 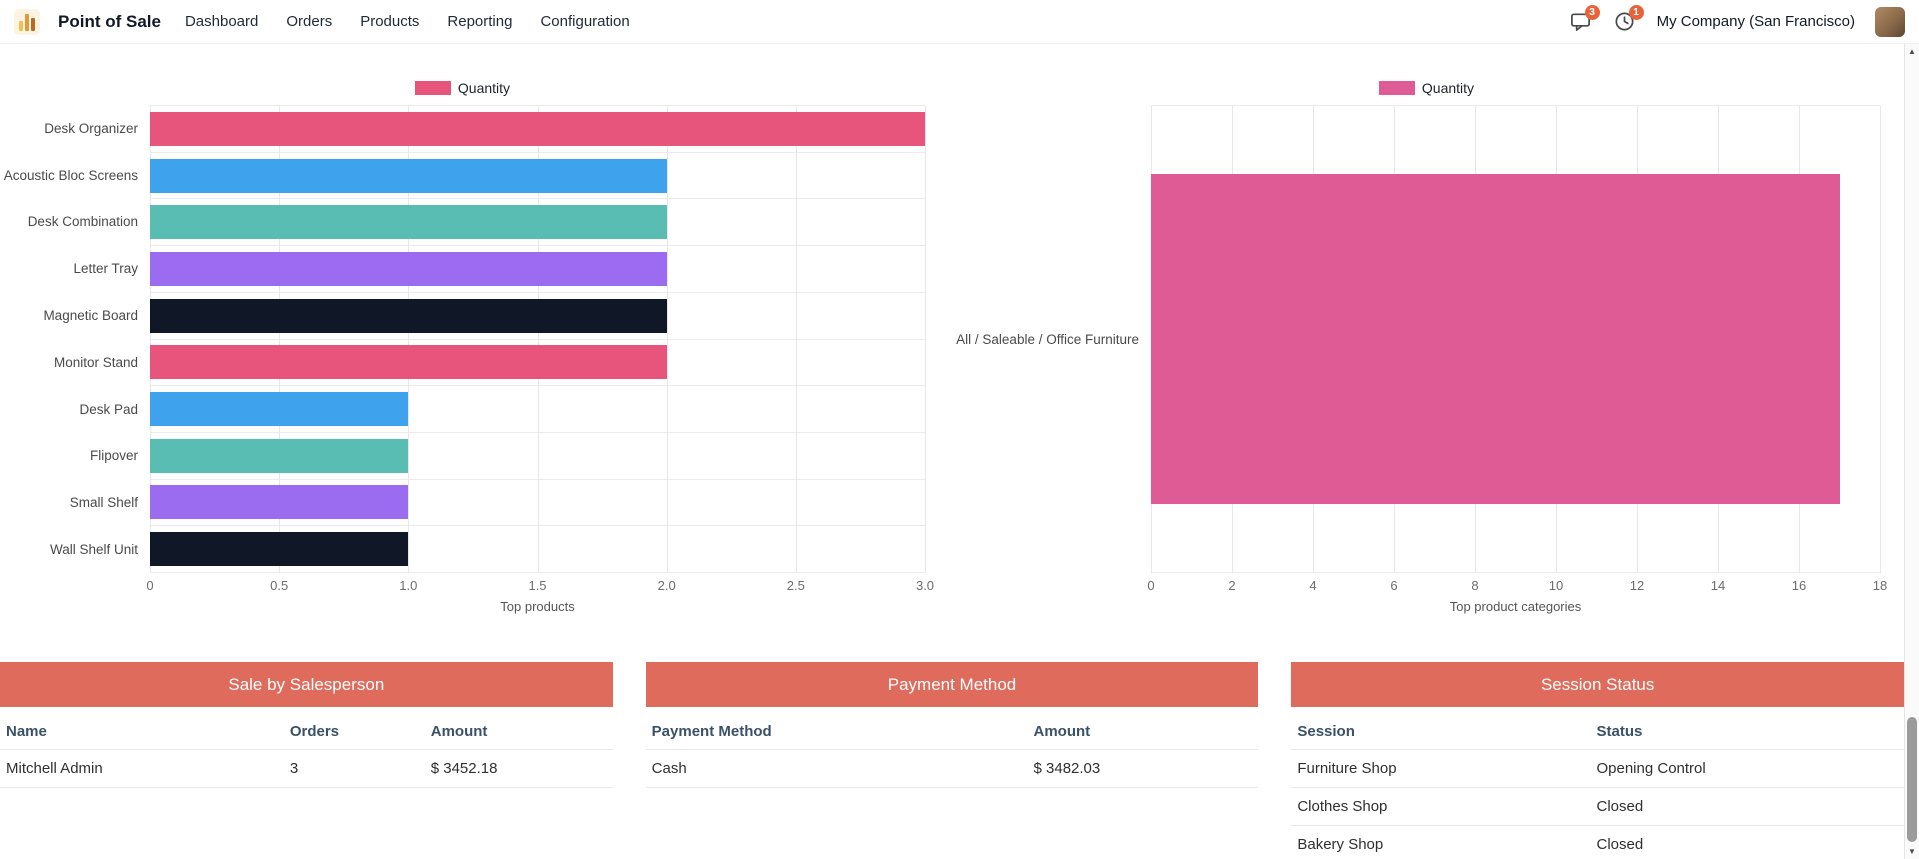 I want to click on payment-method-table: Payment Method Amount Cash $ 3482.03, so click(x=952, y=783).